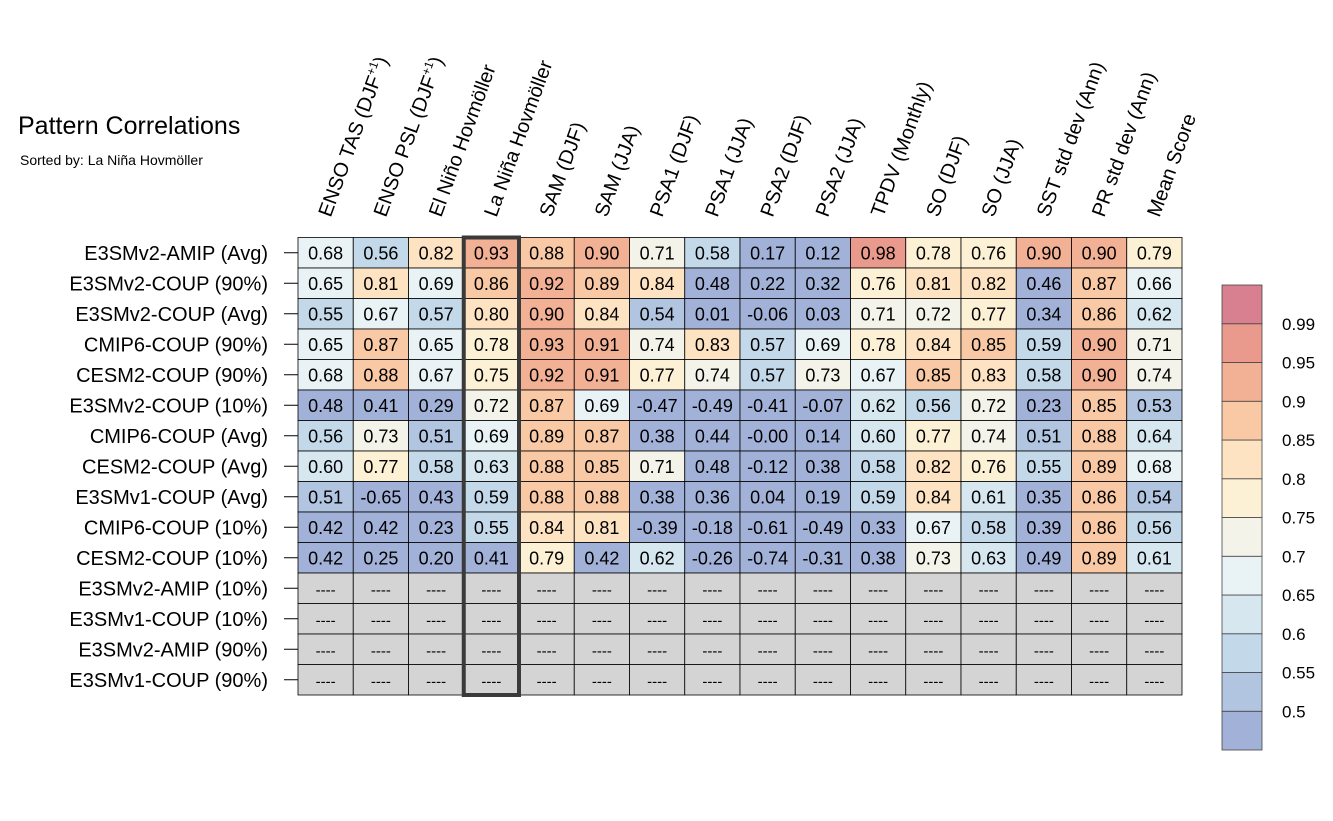 The image size is (1333, 821). What do you see at coordinates (1099, 528) in the screenshot?
I see `cell-value: 0.86` at bounding box center [1099, 528].